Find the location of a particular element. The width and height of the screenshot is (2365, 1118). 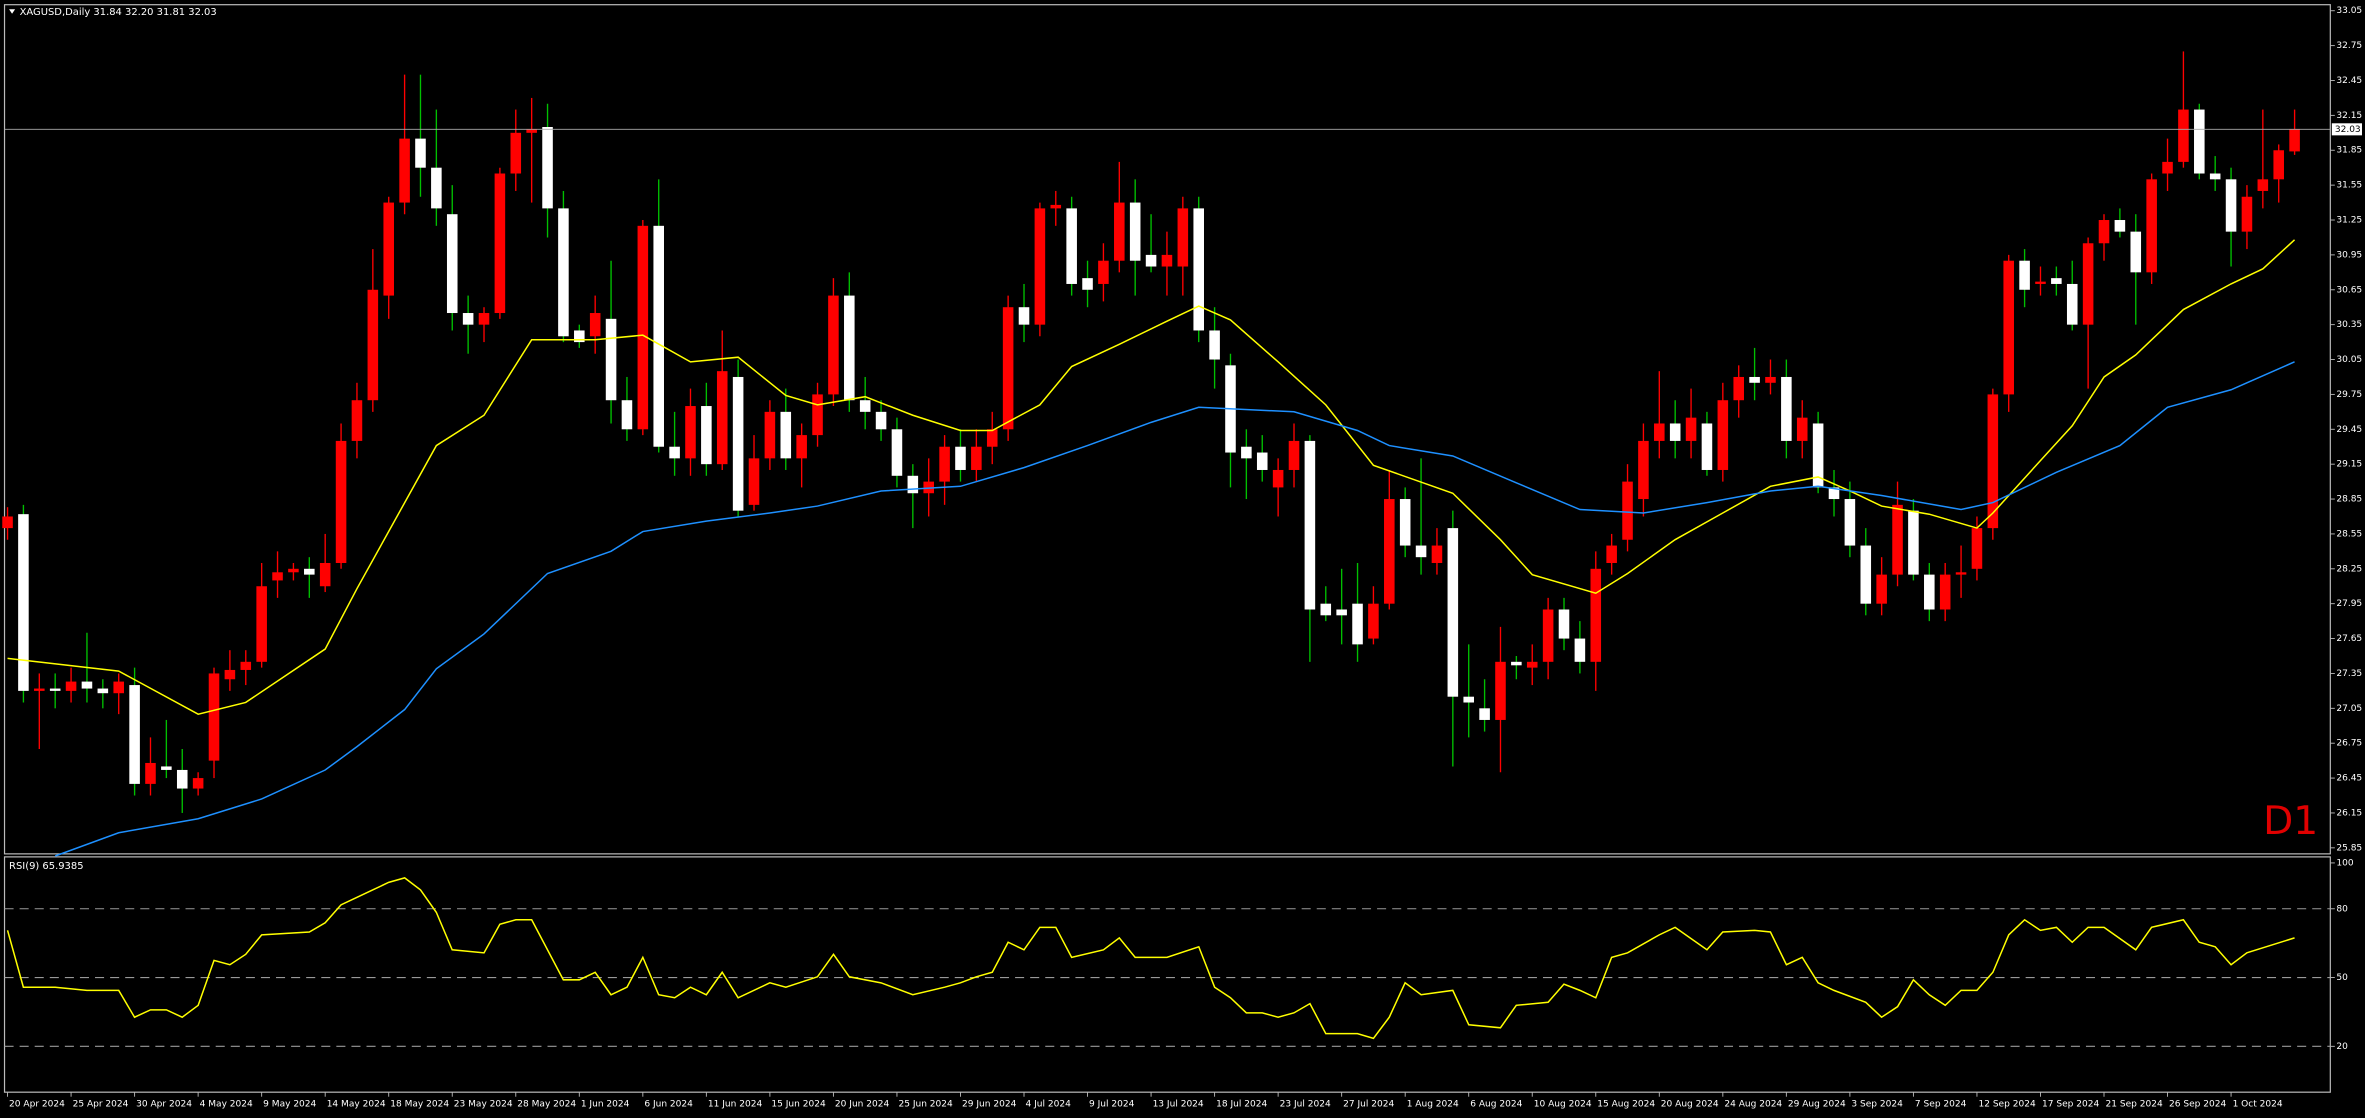

y-tick-label: 27.65 is located at coordinates (2349, 639).